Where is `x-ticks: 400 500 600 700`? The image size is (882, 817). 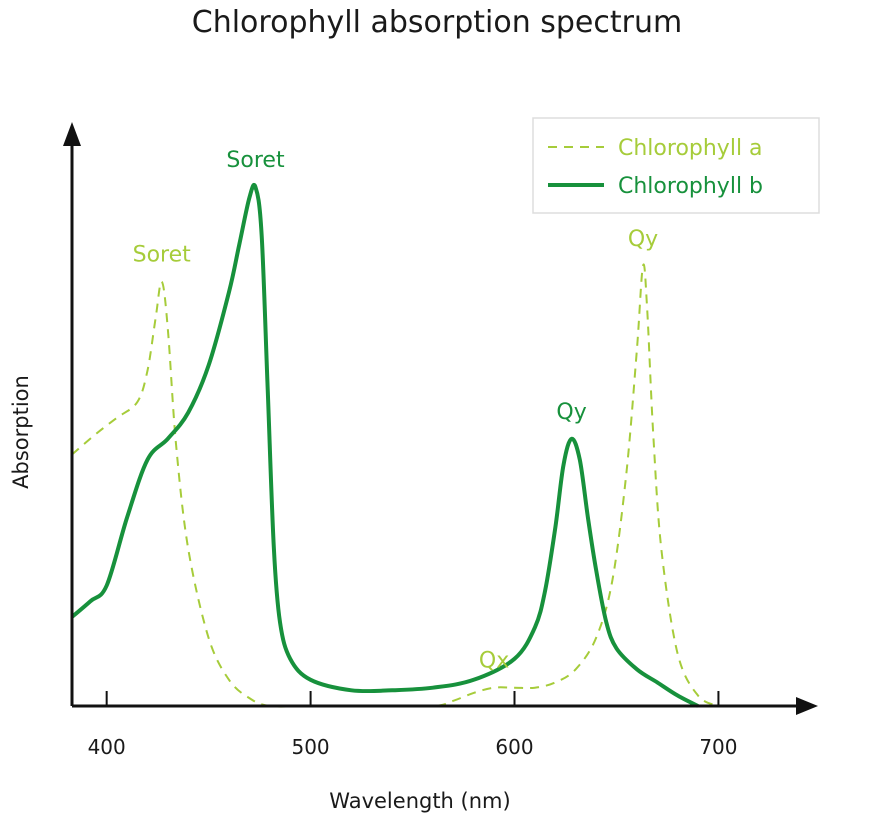
x-ticks: 400 500 600 700 is located at coordinates (413, 725).